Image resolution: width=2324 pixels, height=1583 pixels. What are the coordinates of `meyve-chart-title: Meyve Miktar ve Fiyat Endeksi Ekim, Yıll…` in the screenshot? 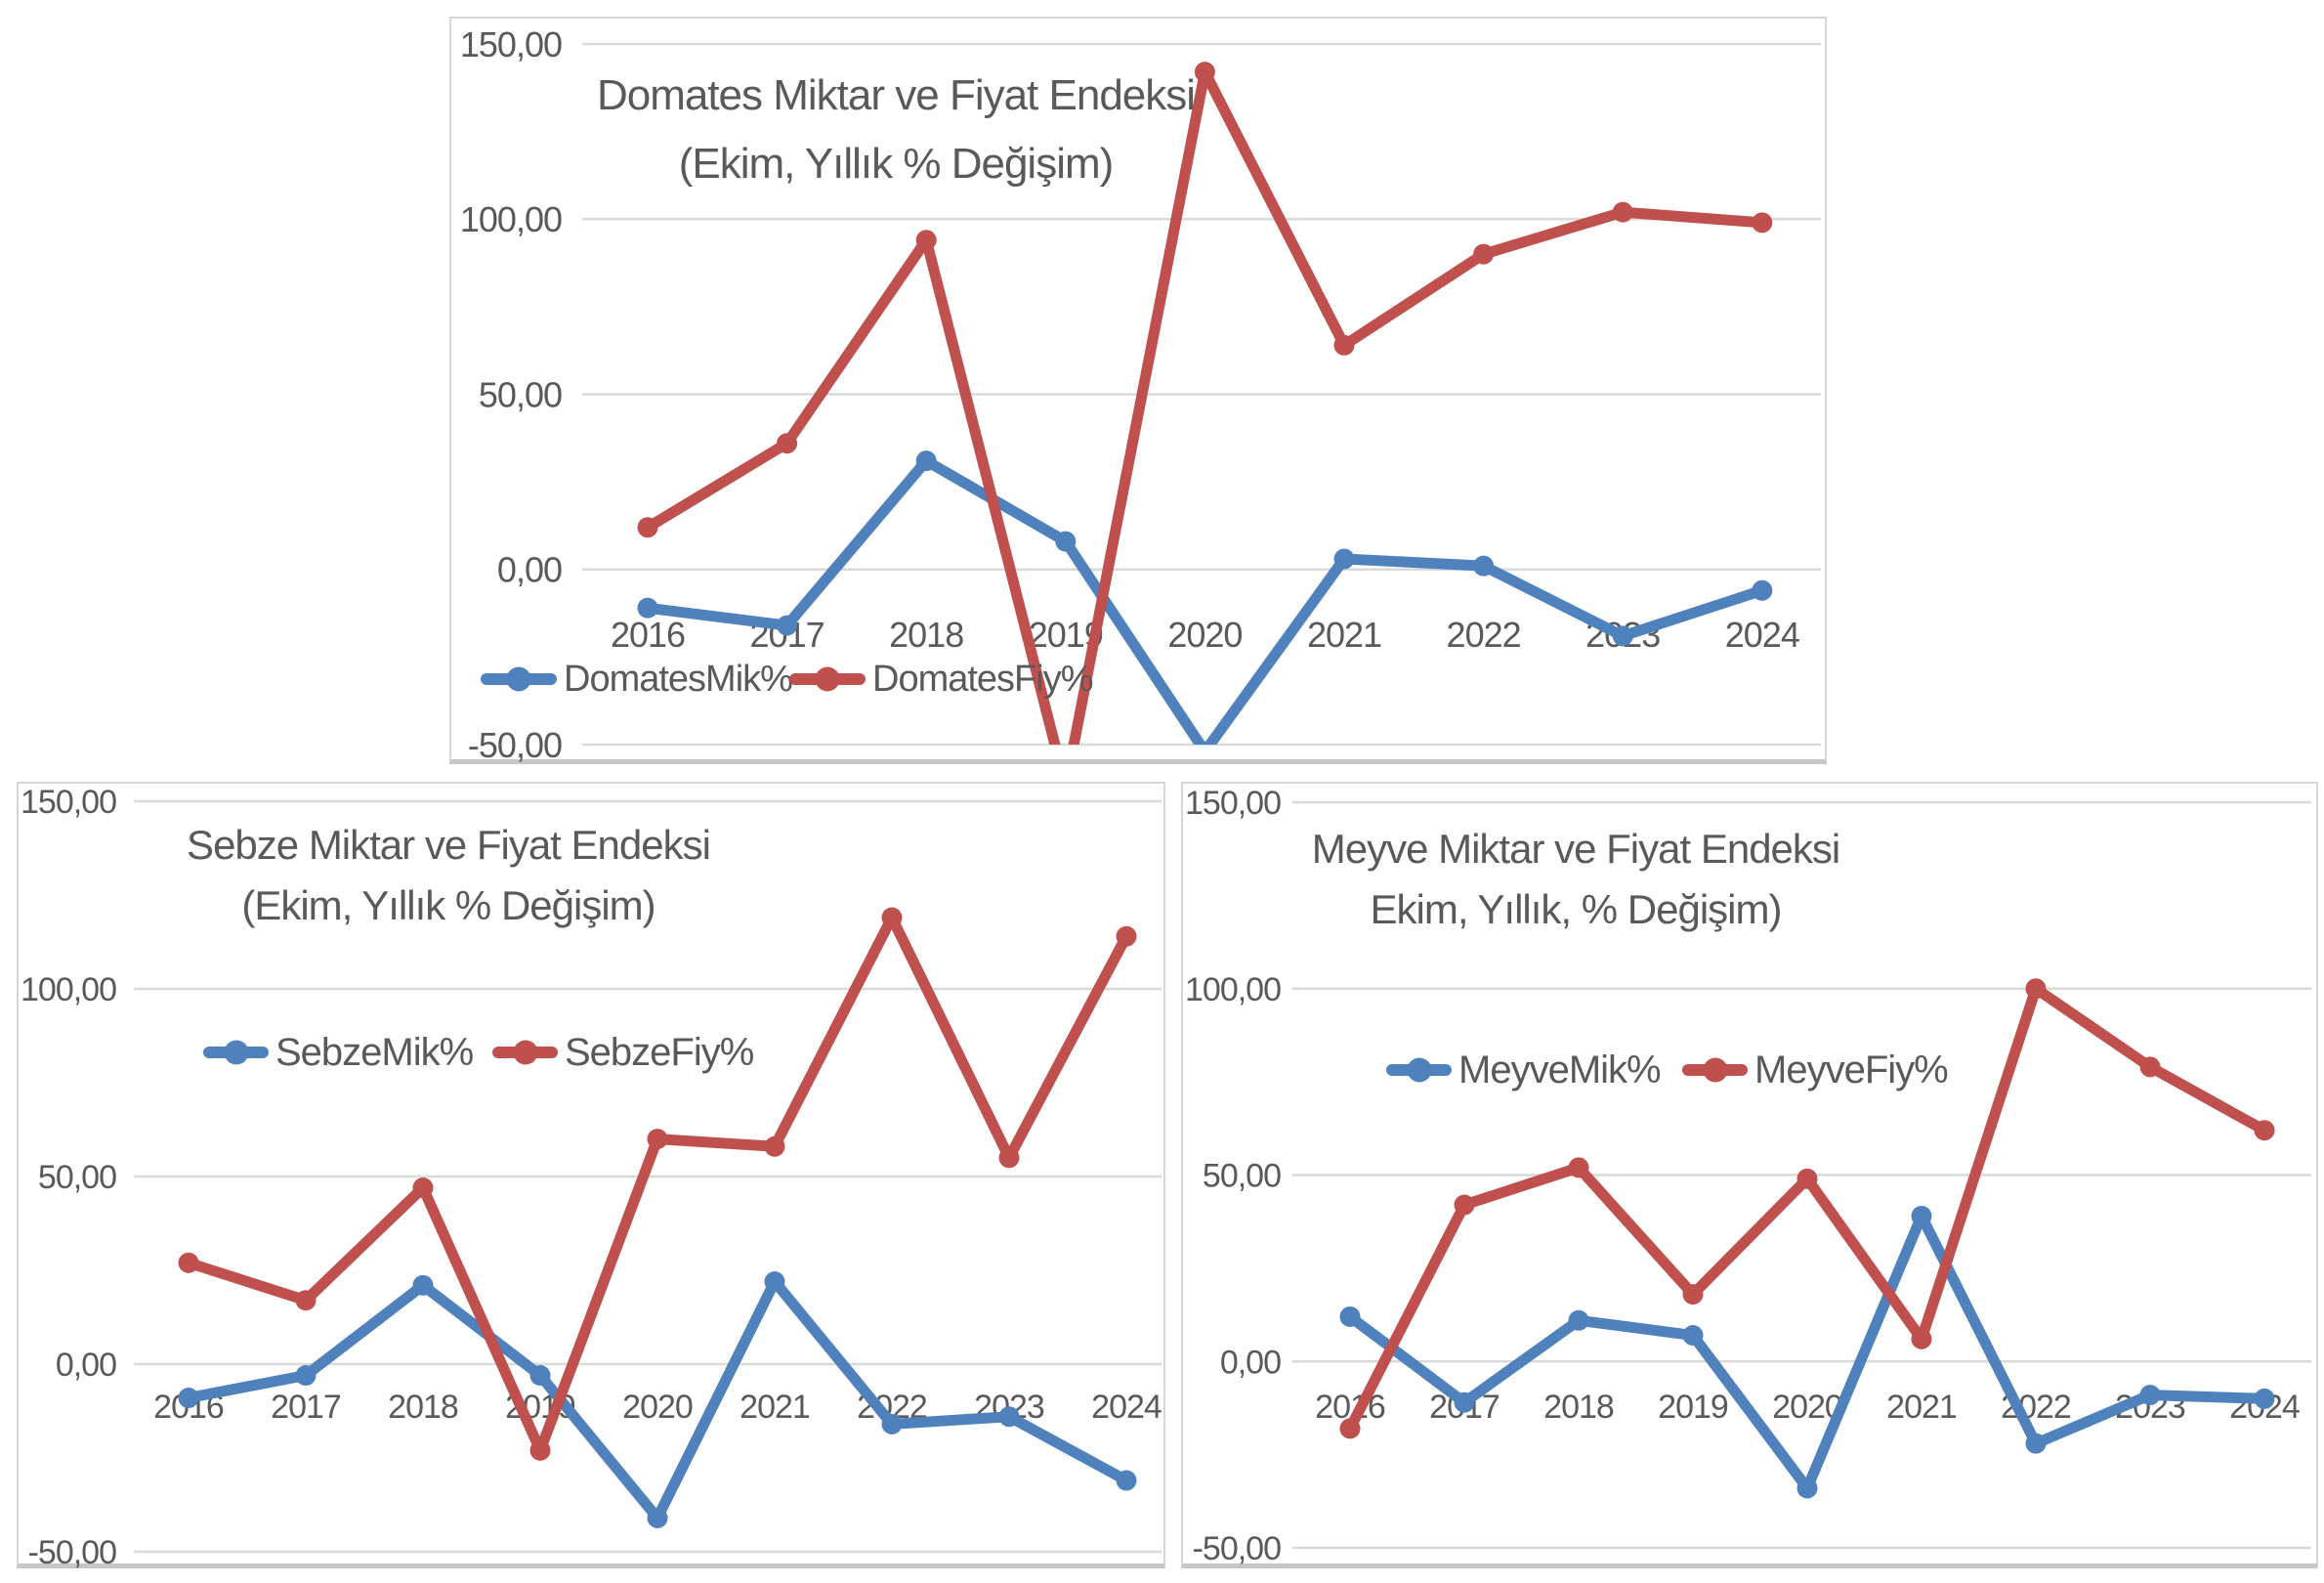 It's located at (1576, 879).